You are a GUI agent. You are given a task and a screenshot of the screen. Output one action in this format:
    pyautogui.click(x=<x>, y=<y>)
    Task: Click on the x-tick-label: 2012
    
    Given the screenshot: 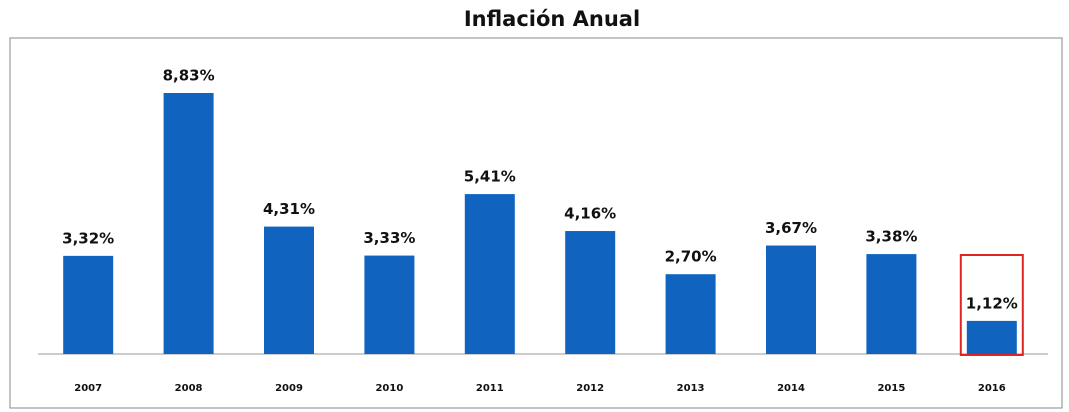 What is the action you would take?
    pyautogui.click(x=590, y=388)
    